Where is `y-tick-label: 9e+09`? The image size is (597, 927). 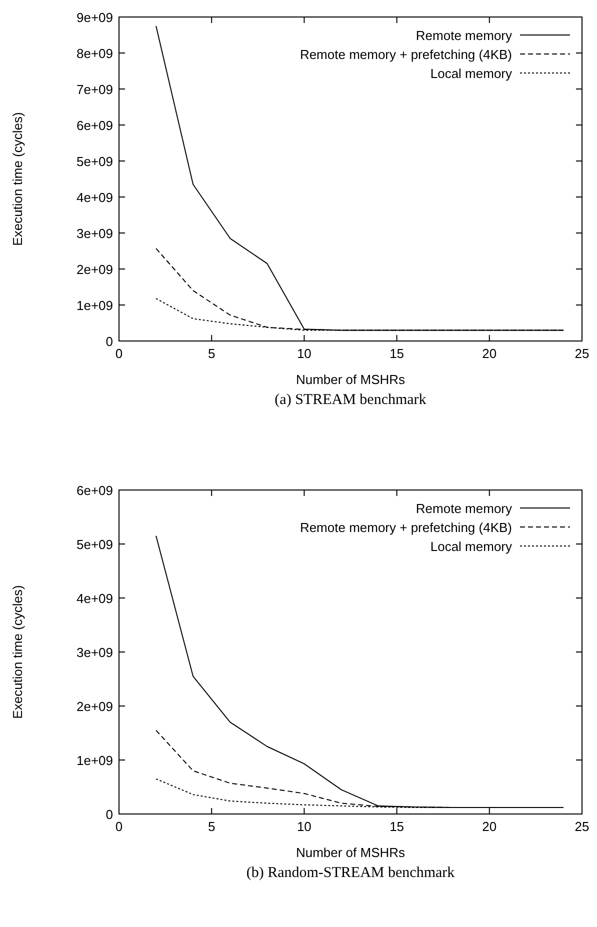 y-tick-label: 9e+09 is located at coordinates (94, 17).